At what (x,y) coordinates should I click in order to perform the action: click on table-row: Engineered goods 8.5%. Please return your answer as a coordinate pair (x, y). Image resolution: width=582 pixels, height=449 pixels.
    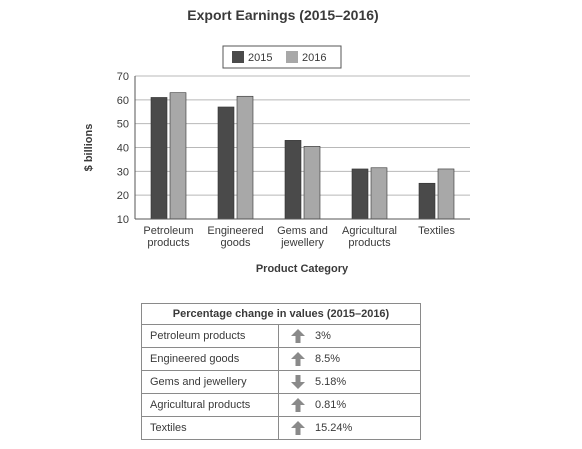
    Looking at the image, I should click on (281, 359).